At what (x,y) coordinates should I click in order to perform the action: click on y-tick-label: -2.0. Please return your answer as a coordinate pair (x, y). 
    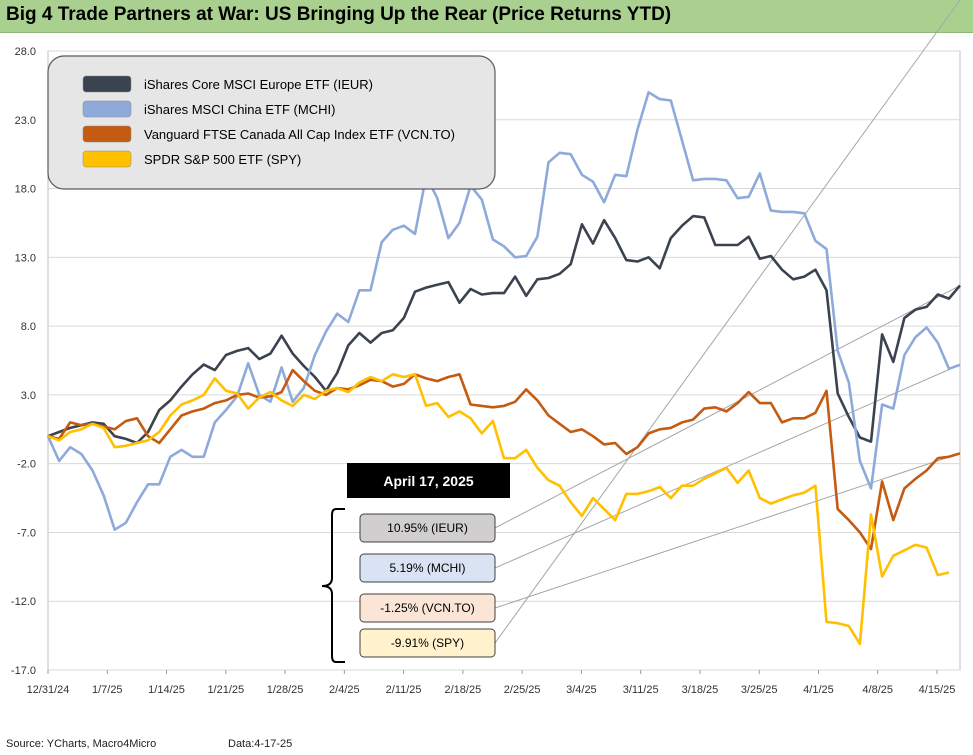
    Looking at the image, I should click on (26, 465).